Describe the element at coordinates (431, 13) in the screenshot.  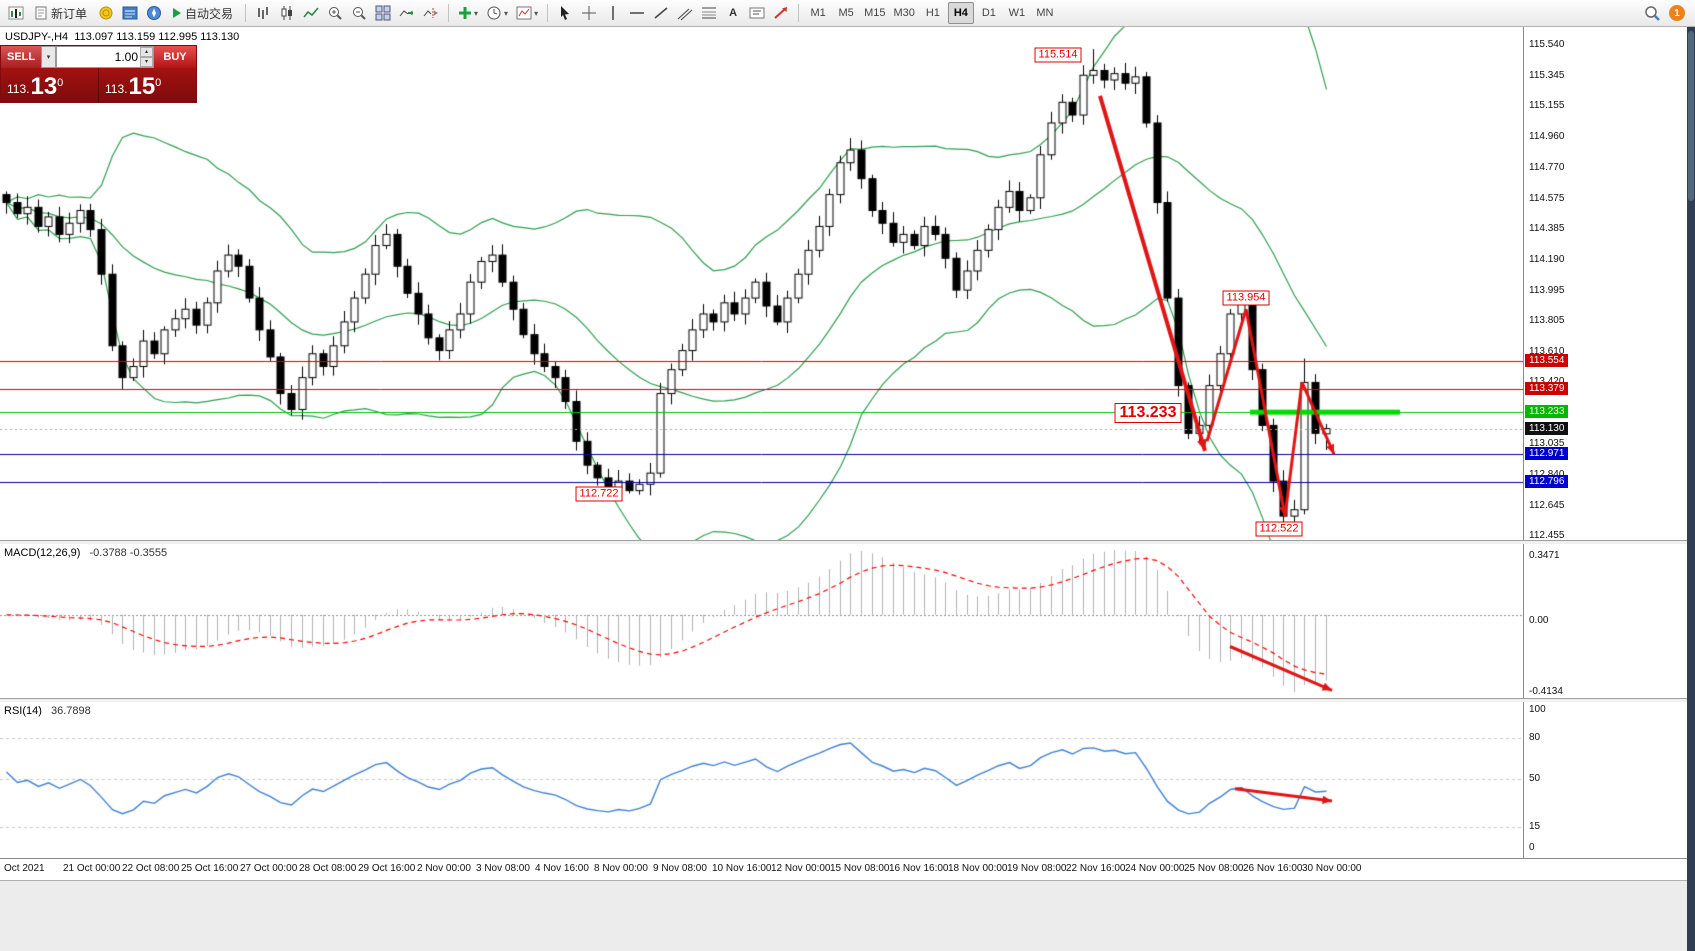
I see `chart-shift-icon` at that location.